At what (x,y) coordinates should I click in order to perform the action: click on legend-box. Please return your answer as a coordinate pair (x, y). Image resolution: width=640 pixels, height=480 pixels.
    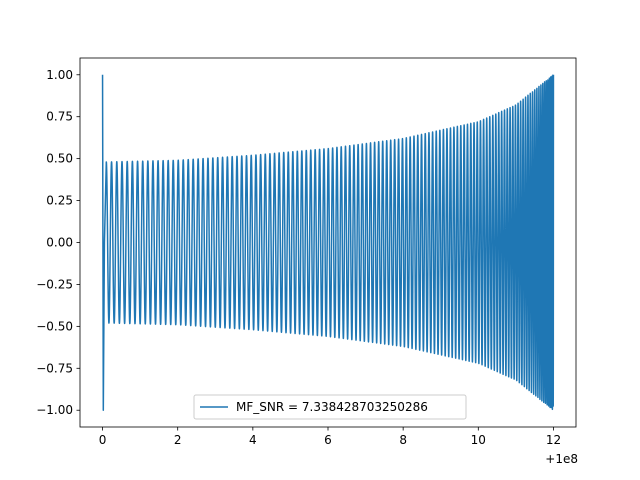
    Looking at the image, I should click on (330, 407).